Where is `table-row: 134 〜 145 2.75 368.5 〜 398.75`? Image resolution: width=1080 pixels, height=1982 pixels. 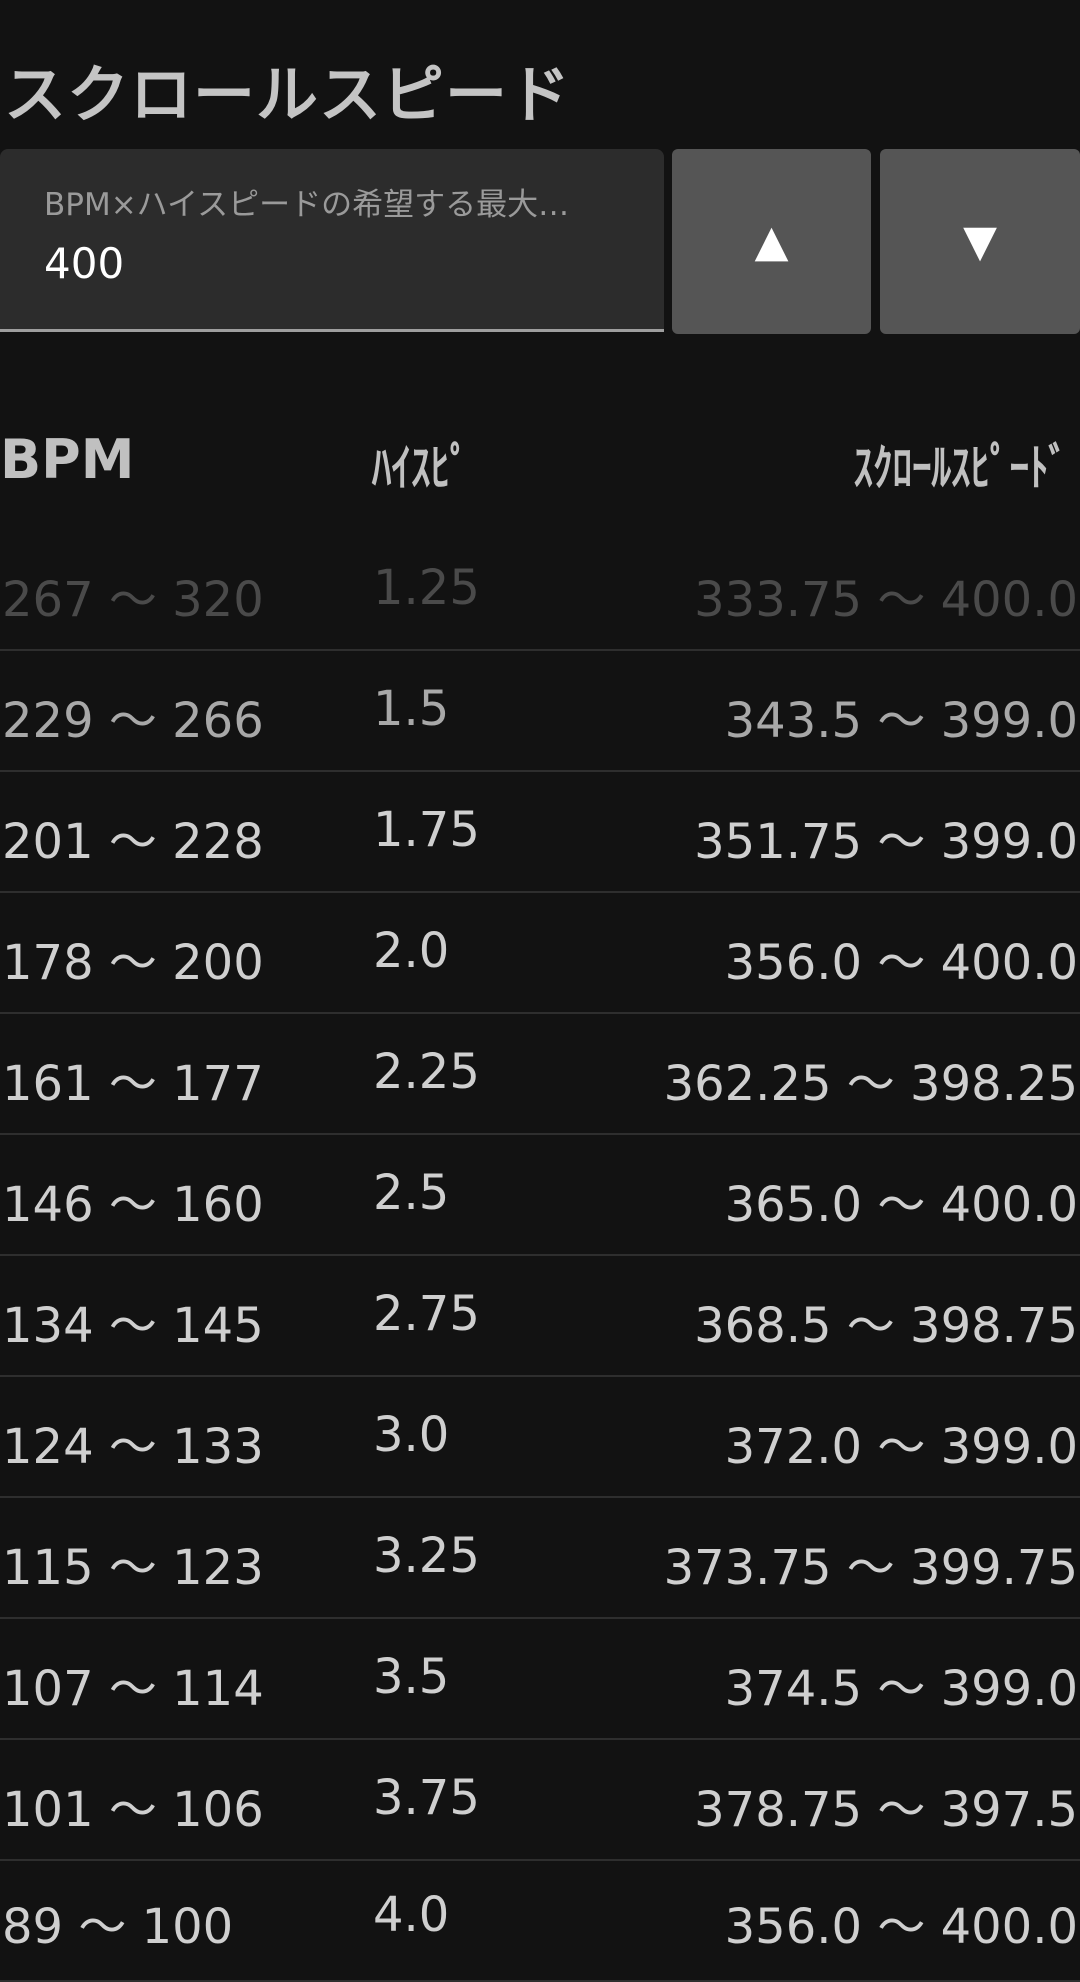
table-row: 134 〜 145 2.75 368.5 〜 398.75 is located at coordinates (540, 1316).